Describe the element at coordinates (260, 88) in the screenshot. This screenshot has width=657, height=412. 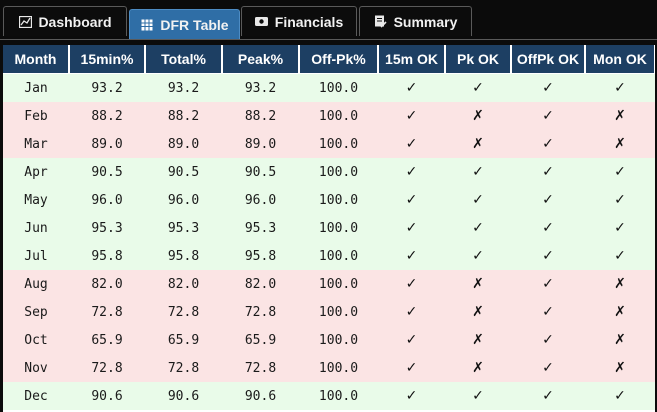
I see `cell-peak-pct: 93.2` at that location.